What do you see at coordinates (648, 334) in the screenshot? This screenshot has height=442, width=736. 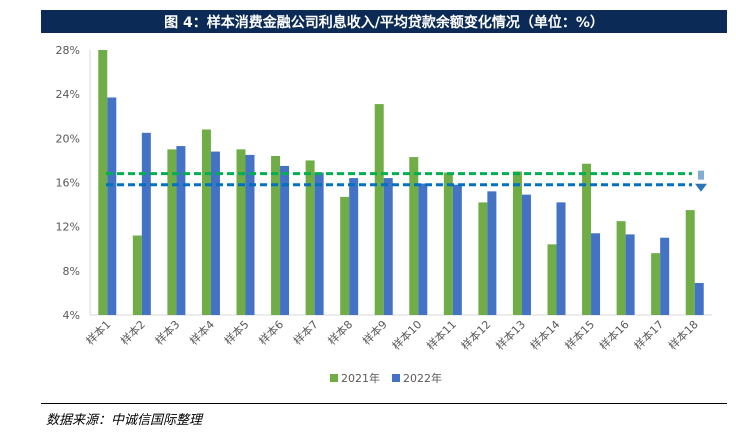 I see `x-tick-label: 样本17` at bounding box center [648, 334].